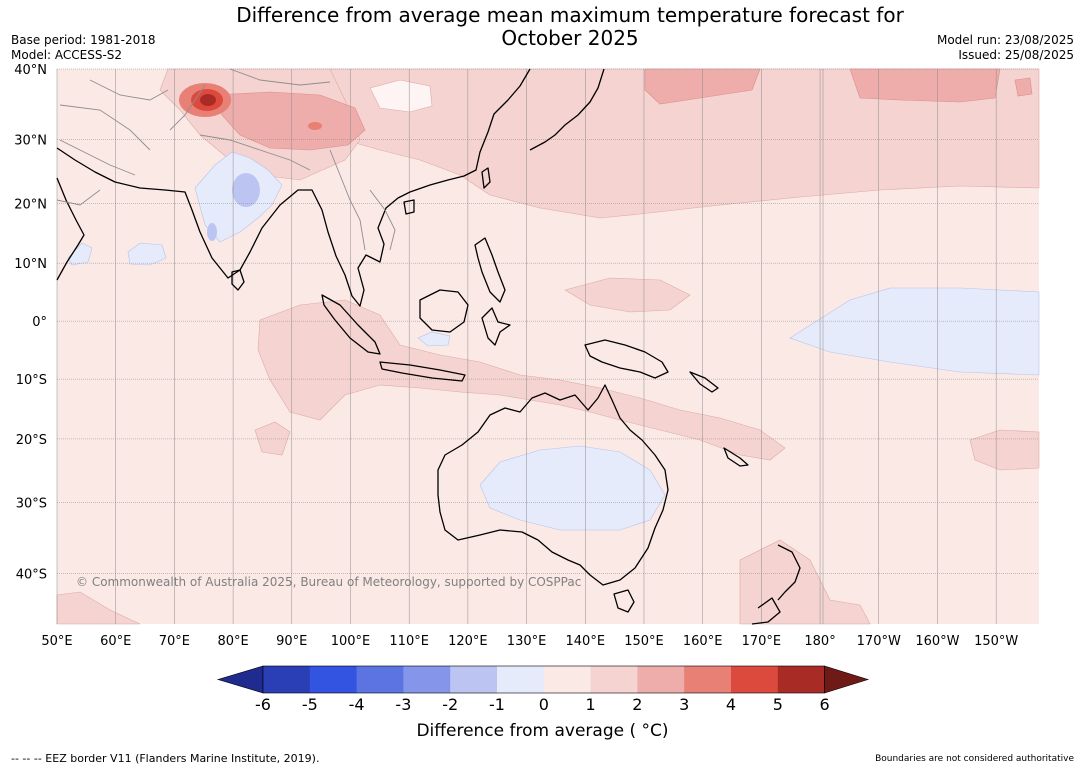 Image resolution: width=1085 pixels, height=770 pixels. I want to click on hainan-coastline, so click(409, 207).